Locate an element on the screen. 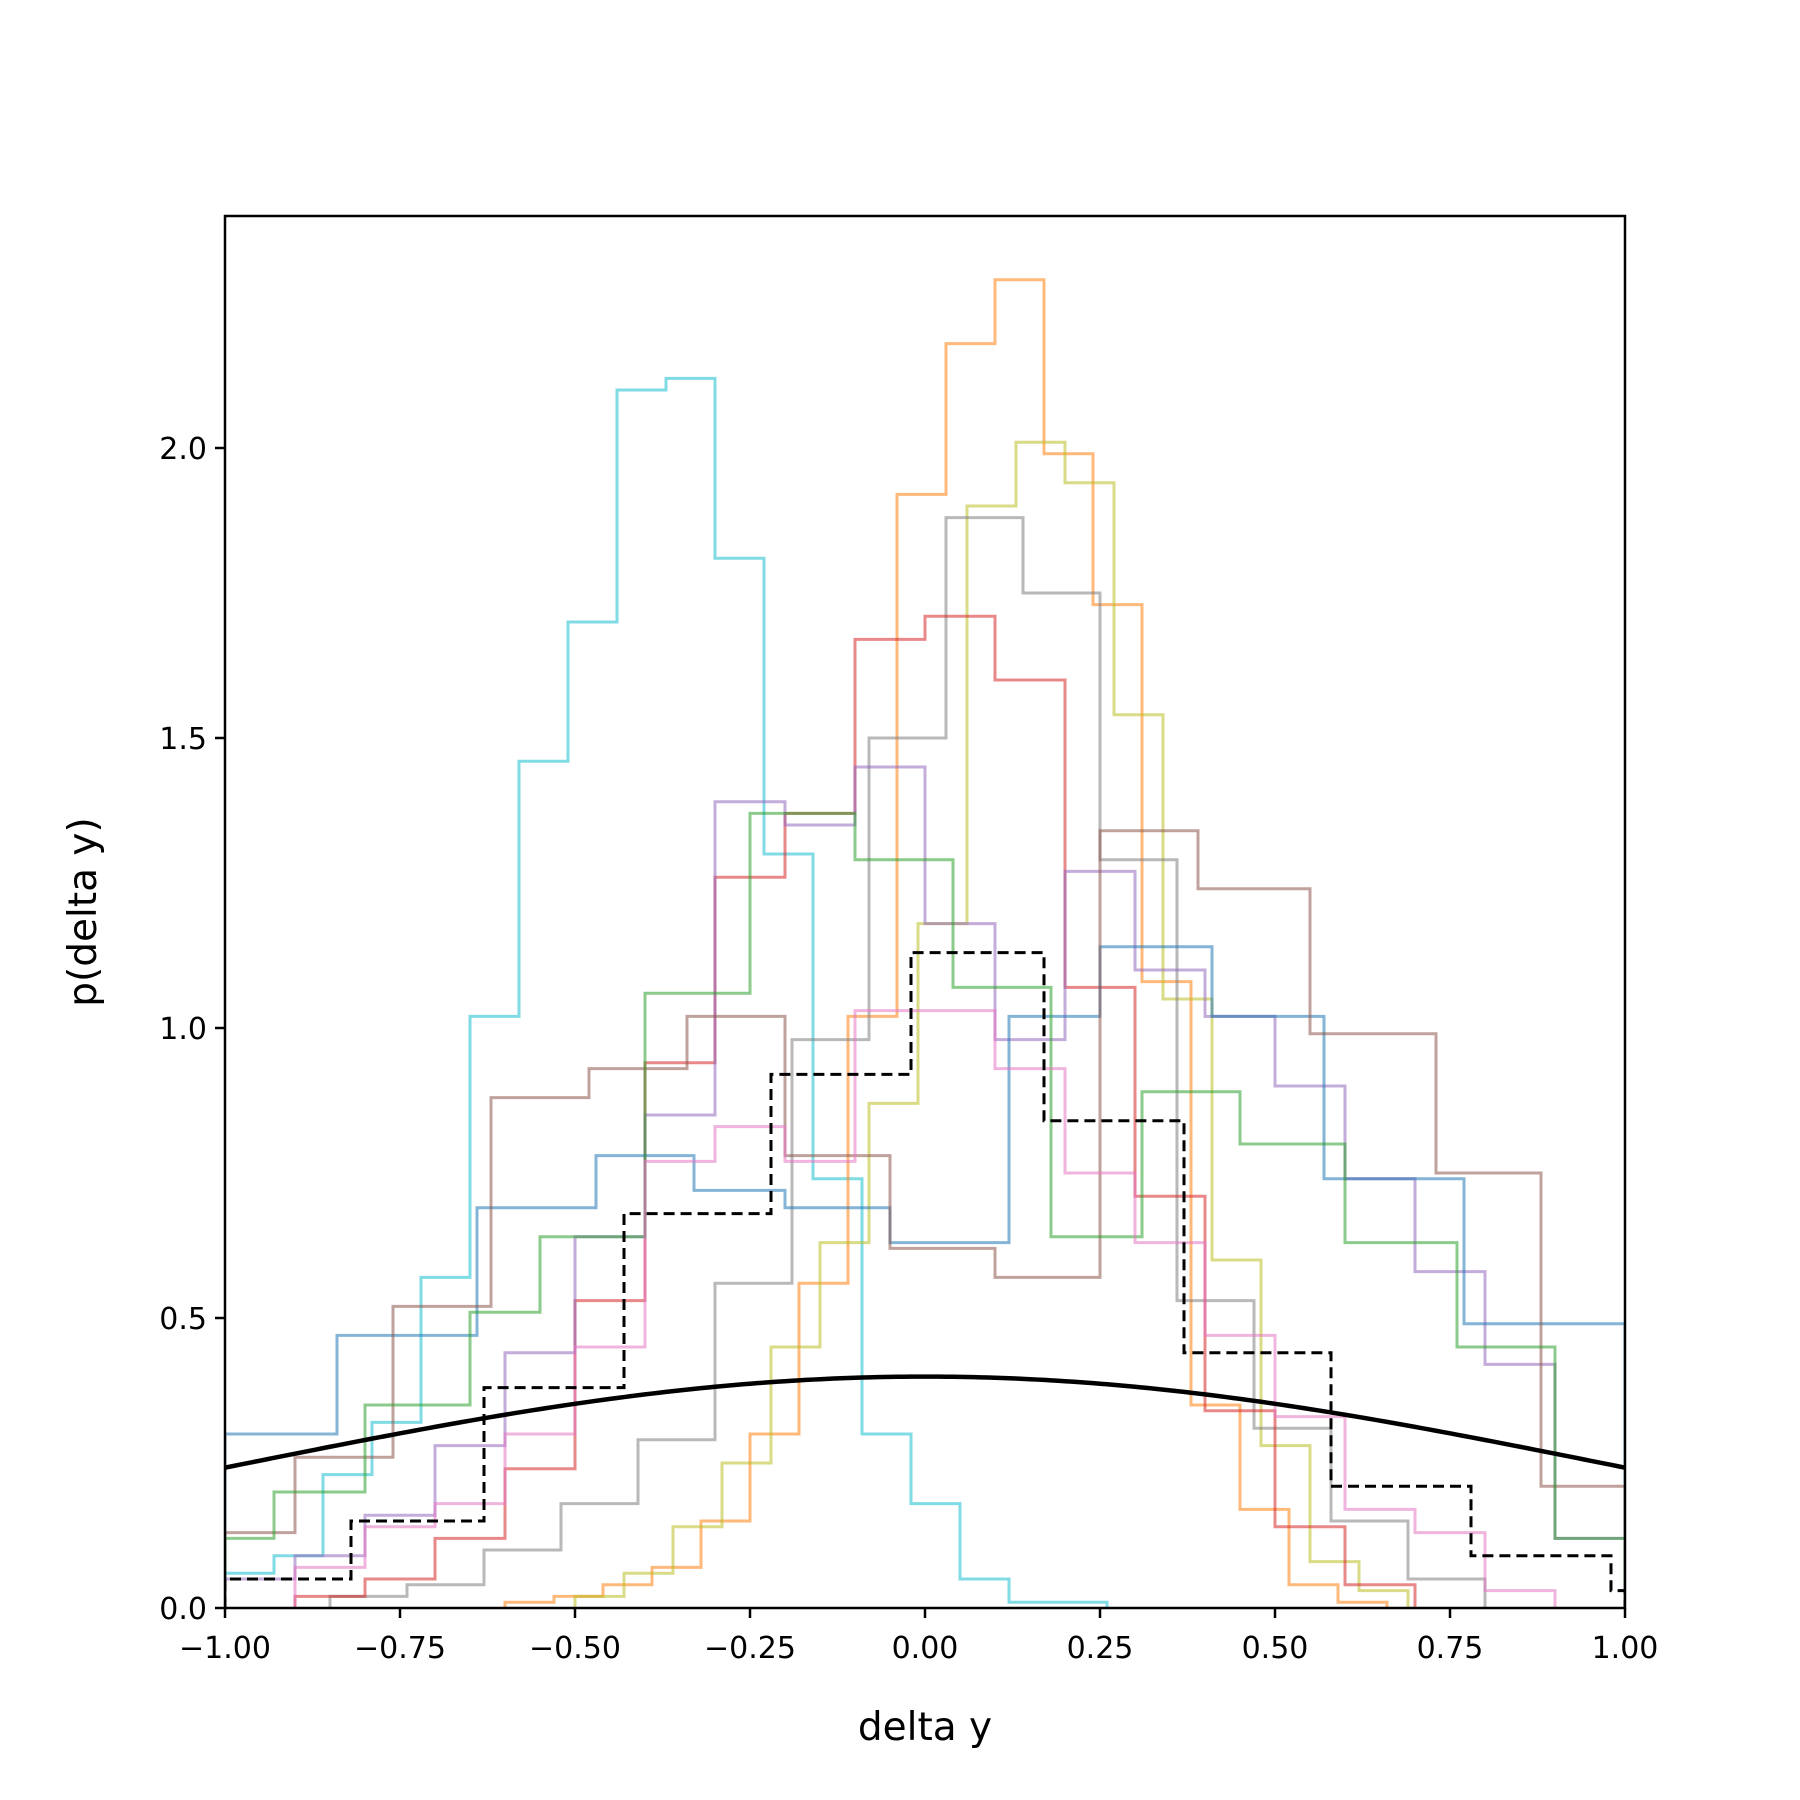 This screenshot has height=1800, width=1800. x-tick-label: 0.25 is located at coordinates (1100, 1648).